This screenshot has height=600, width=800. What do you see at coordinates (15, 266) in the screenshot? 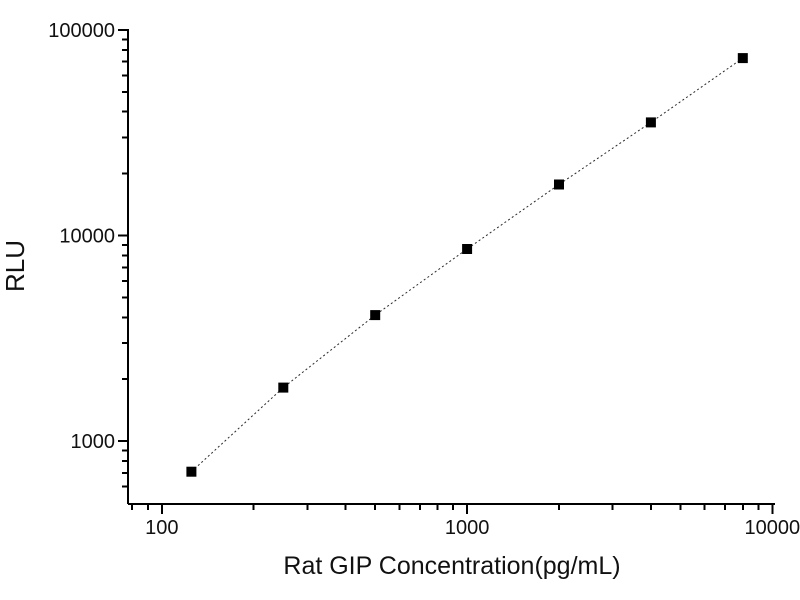
I see `y-axis-title: RLU` at bounding box center [15, 266].